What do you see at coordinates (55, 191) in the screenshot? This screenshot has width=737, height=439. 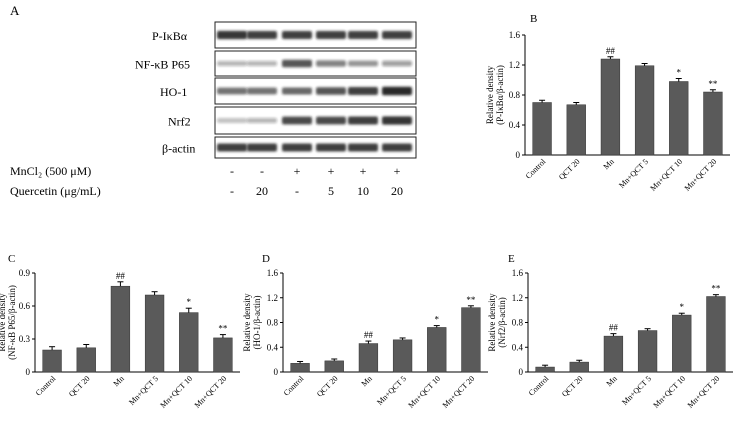 I see `treatment-label: Quercetin (μg/mL)` at bounding box center [55, 191].